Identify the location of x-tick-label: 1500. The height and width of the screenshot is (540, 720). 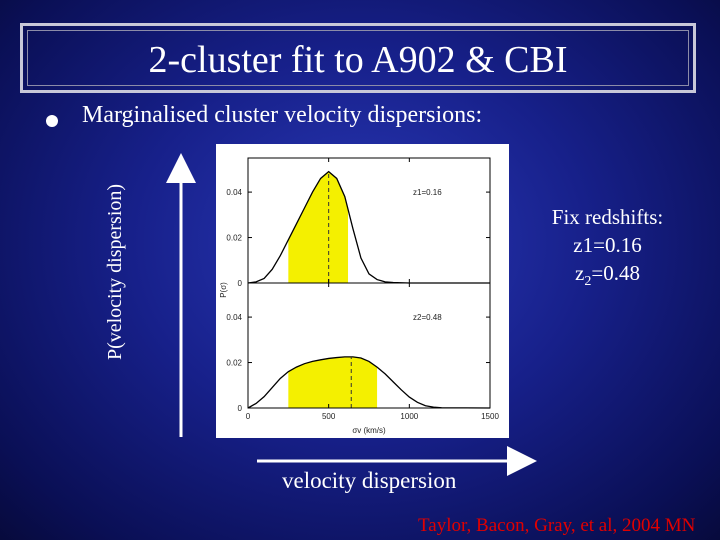
(490, 416).